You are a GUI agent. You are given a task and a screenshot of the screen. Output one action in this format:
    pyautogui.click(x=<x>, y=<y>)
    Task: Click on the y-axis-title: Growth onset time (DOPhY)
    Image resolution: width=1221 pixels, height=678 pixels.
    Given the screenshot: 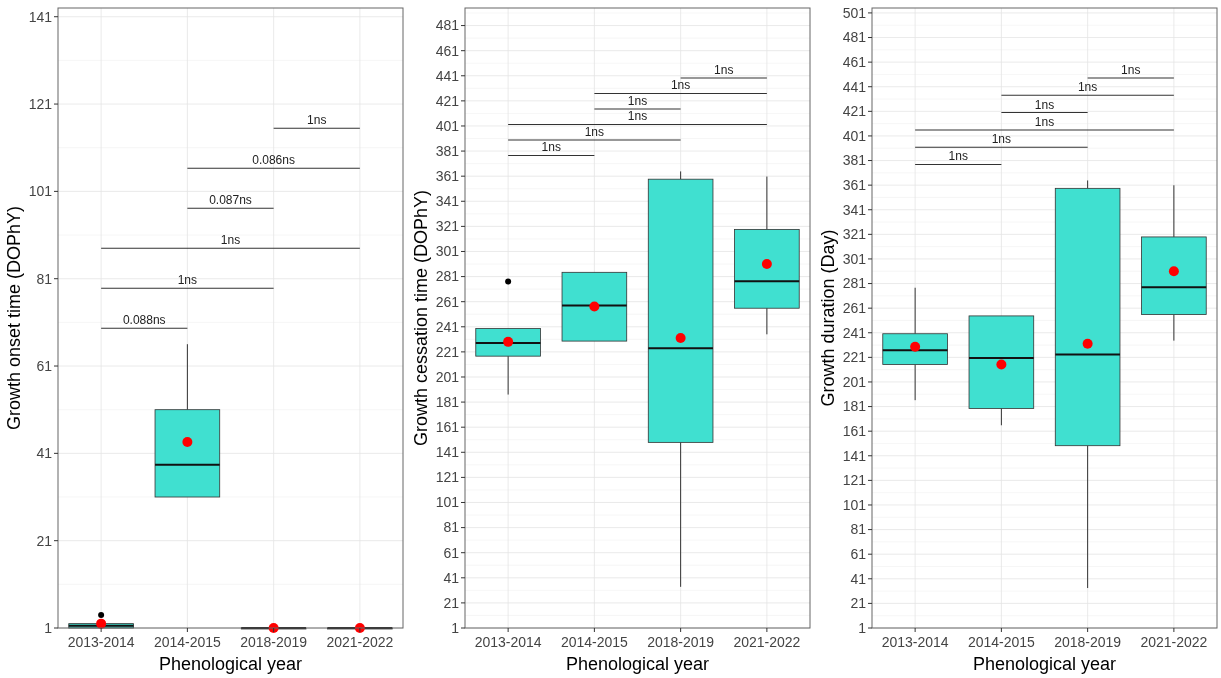 What is the action you would take?
    pyautogui.click(x=14, y=318)
    